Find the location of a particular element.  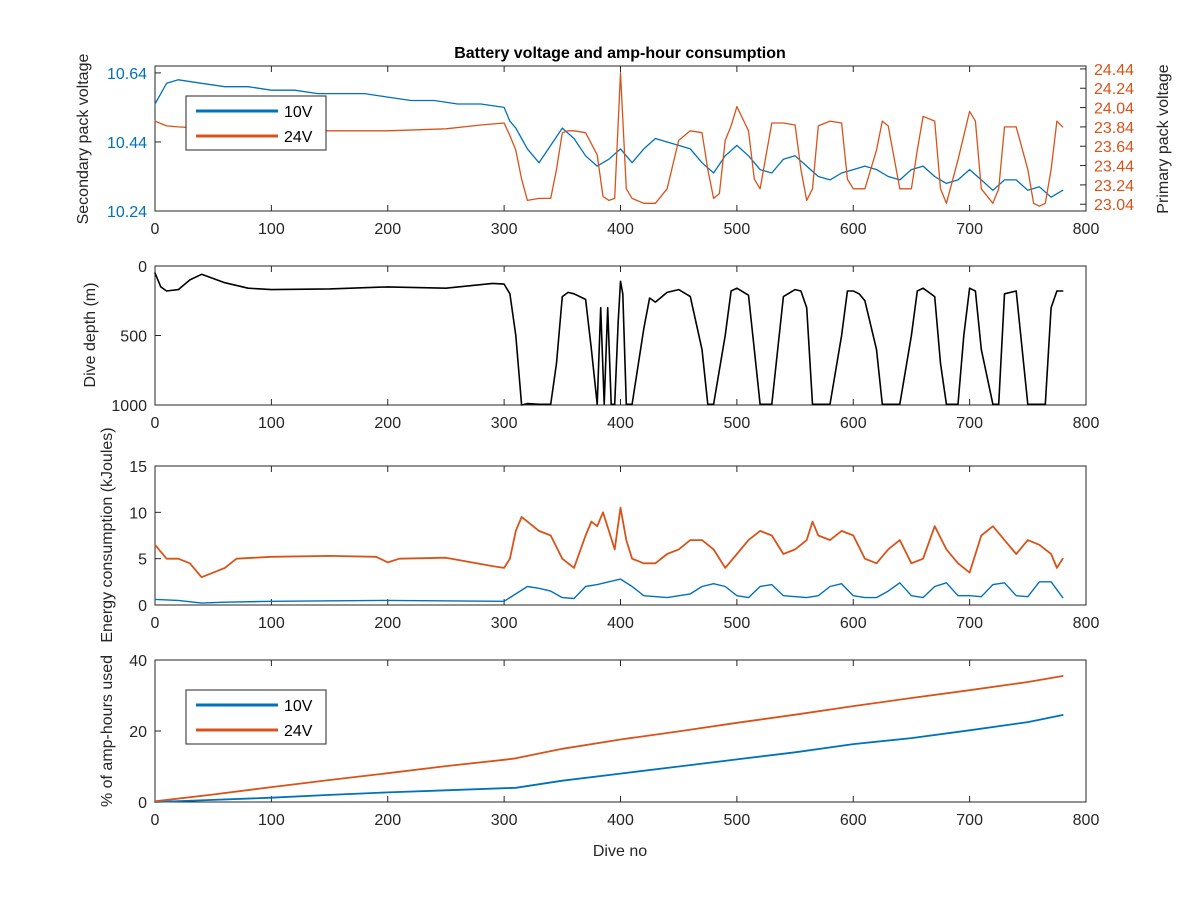

amphours-x-tick-label: 600 is located at coordinates (853, 820).